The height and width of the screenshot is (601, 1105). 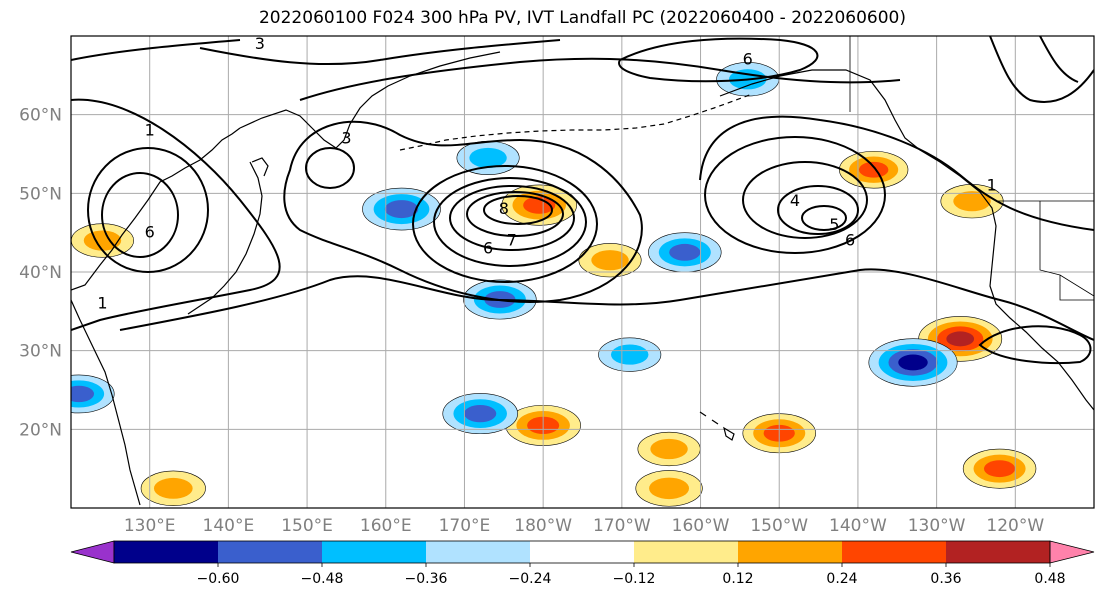 What do you see at coordinates (841, 579) in the screenshot?
I see `colorbar-tick-label: 0.24` at bounding box center [841, 579].